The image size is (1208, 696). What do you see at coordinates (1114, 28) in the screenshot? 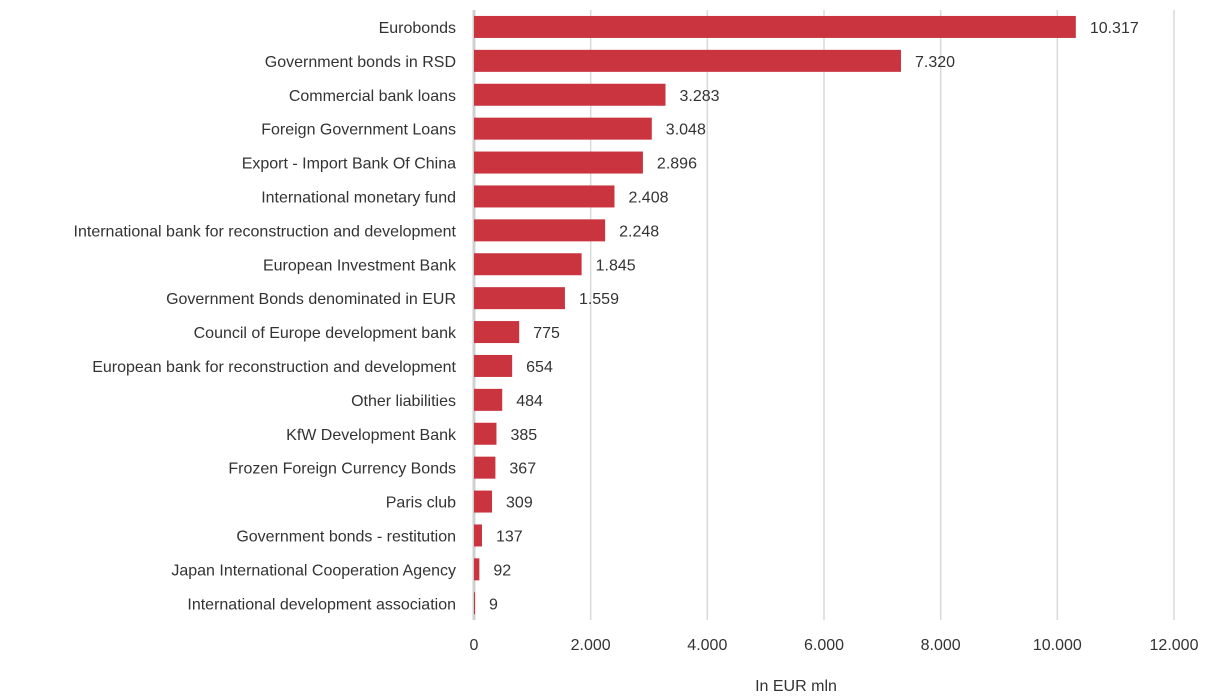
I see `value-label: 10.317` at bounding box center [1114, 28].